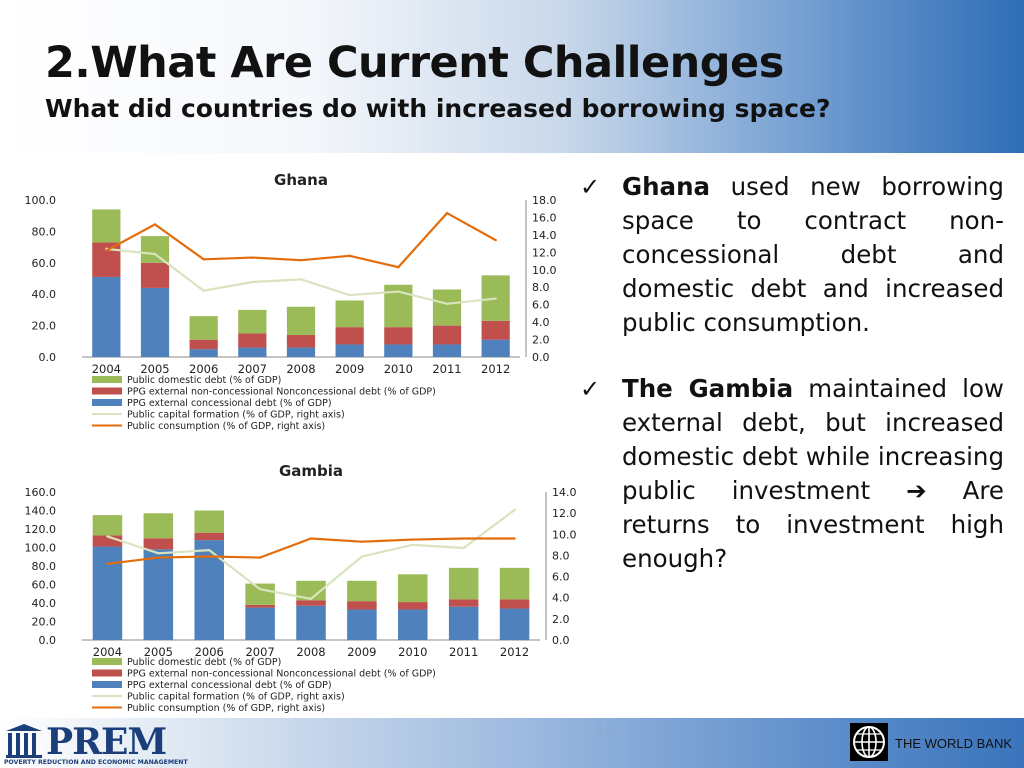 The width and height of the screenshot is (1024, 768). I want to click on x-tick-label: 2011, so click(446, 369).